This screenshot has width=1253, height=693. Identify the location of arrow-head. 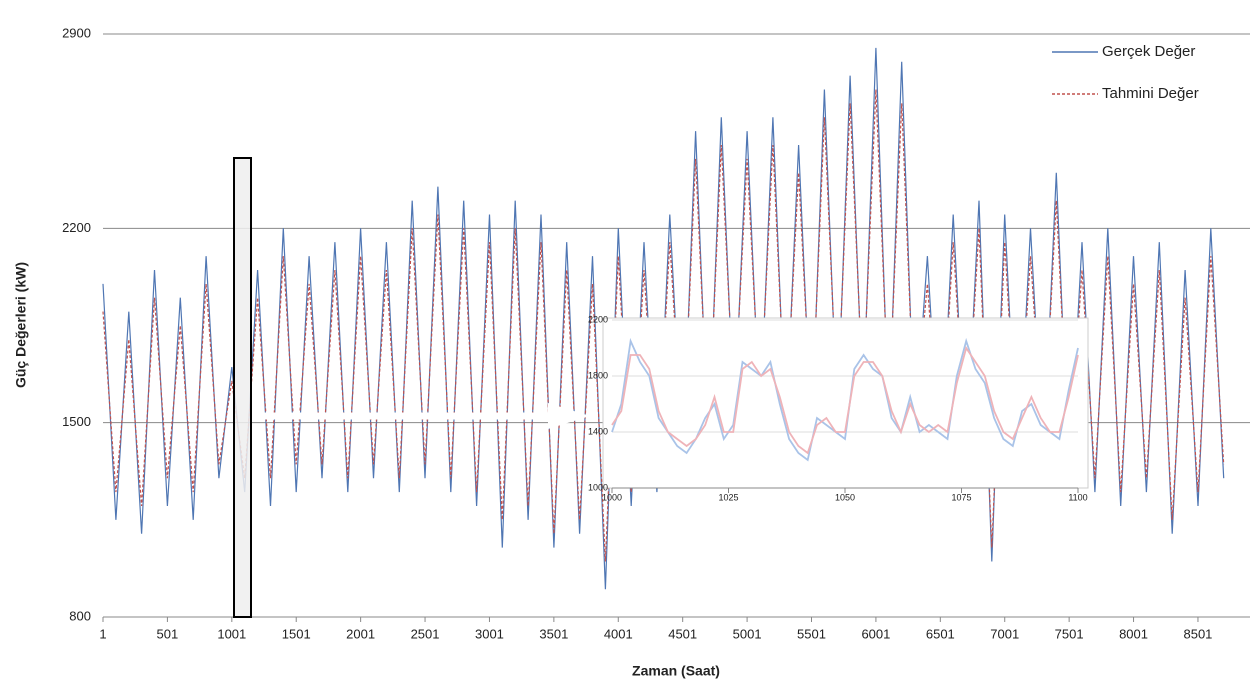
(569, 416).